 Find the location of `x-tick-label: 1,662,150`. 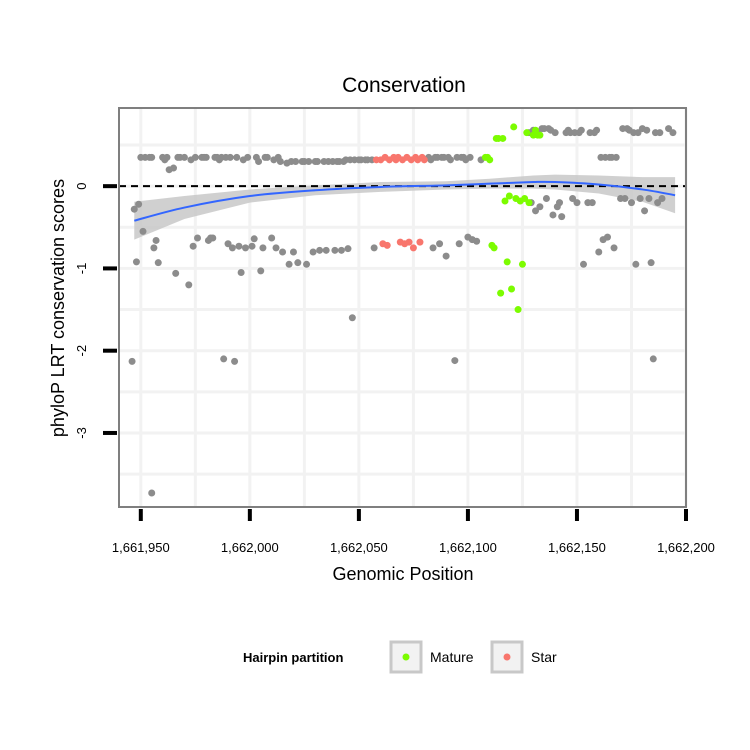

x-tick-label: 1,662,150 is located at coordinates (577, 547).